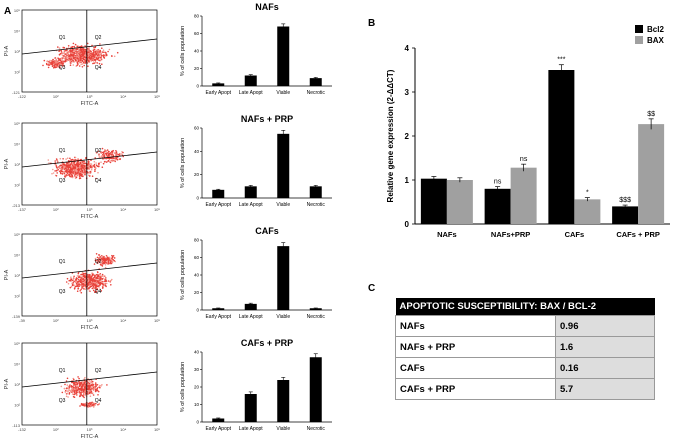 The height and width of the screenshot is (447, 685). Describe the element at coordinates (98, 181) in the screenshot. I see `quadrant-label: Q4` at that location.